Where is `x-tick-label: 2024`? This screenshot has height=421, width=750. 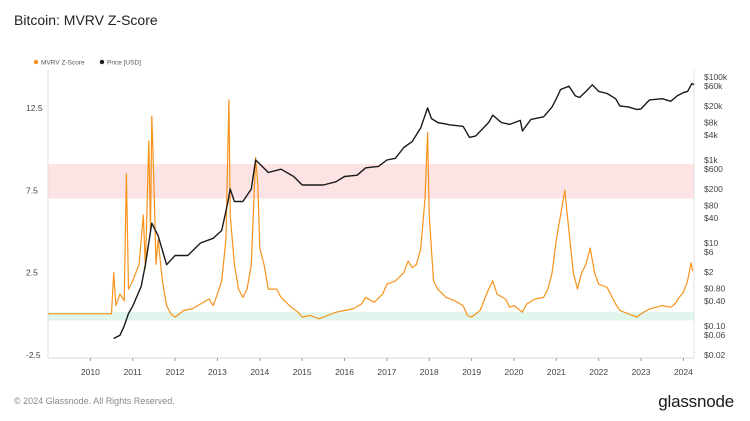 x-tick-label: 2024 is located at coordinates (683, 372).